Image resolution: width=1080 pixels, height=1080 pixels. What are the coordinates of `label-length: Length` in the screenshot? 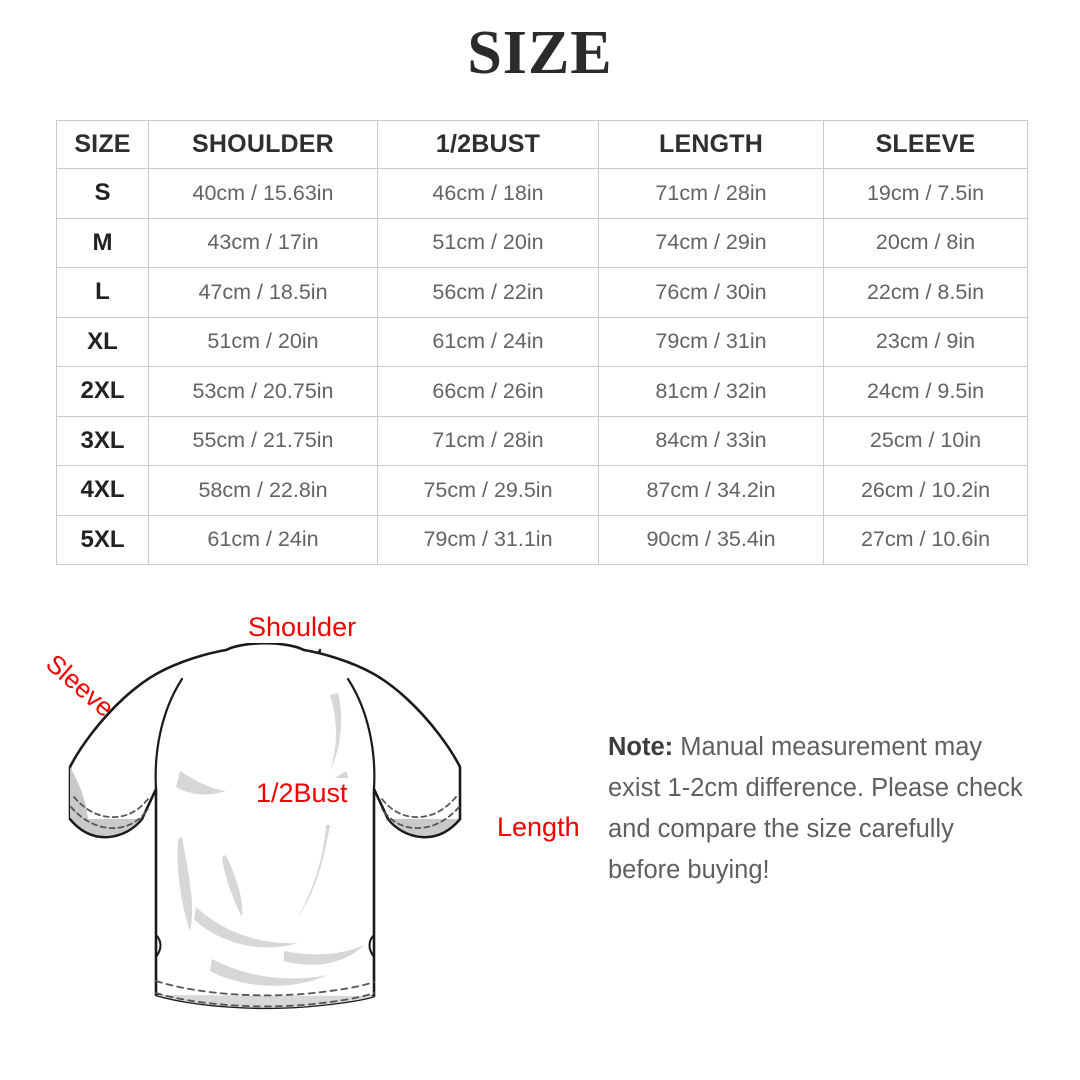 It's located at (538, 827).